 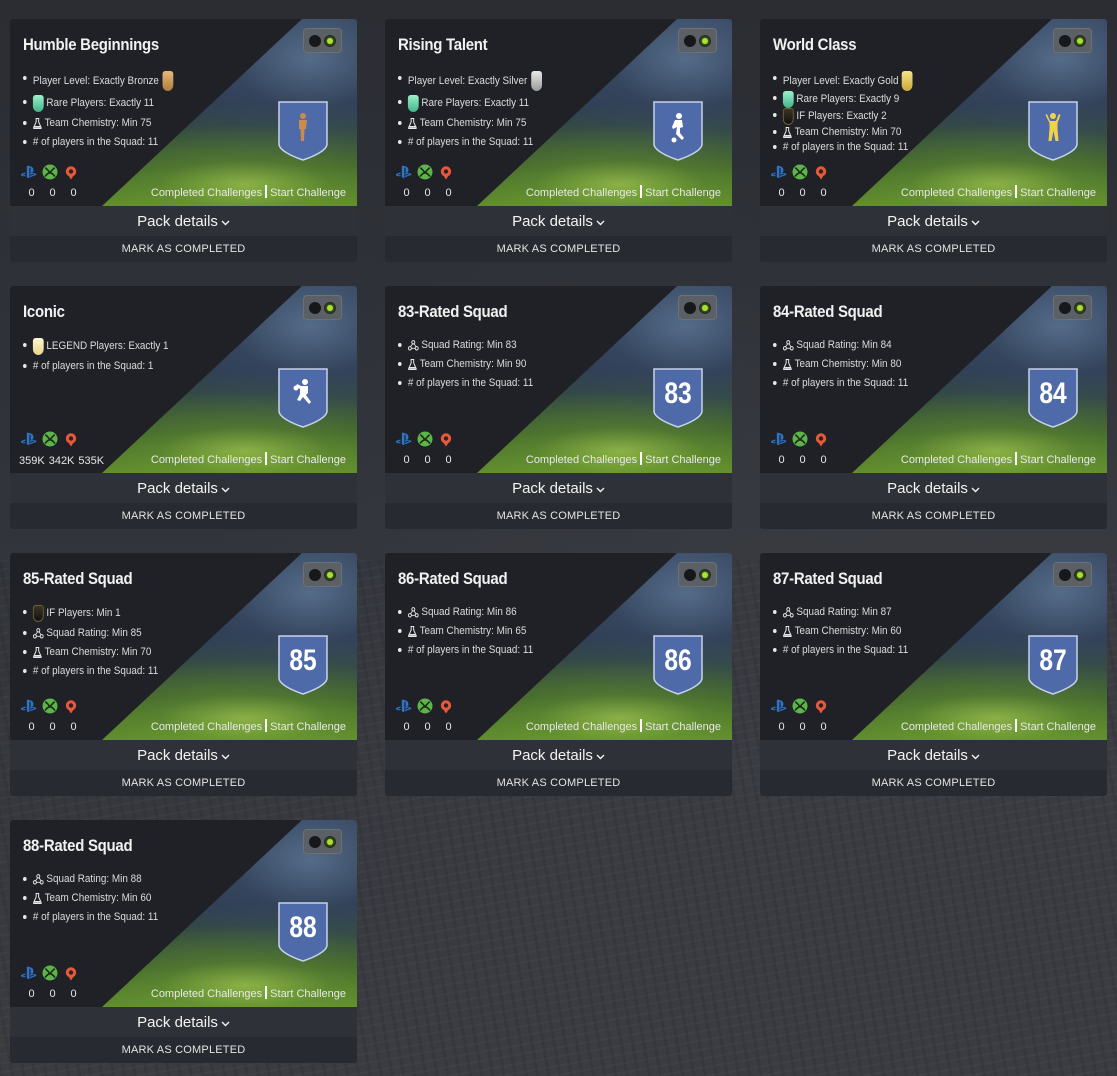 I want to click on rating-shield-badge: 85, so click(x=303, y=665).